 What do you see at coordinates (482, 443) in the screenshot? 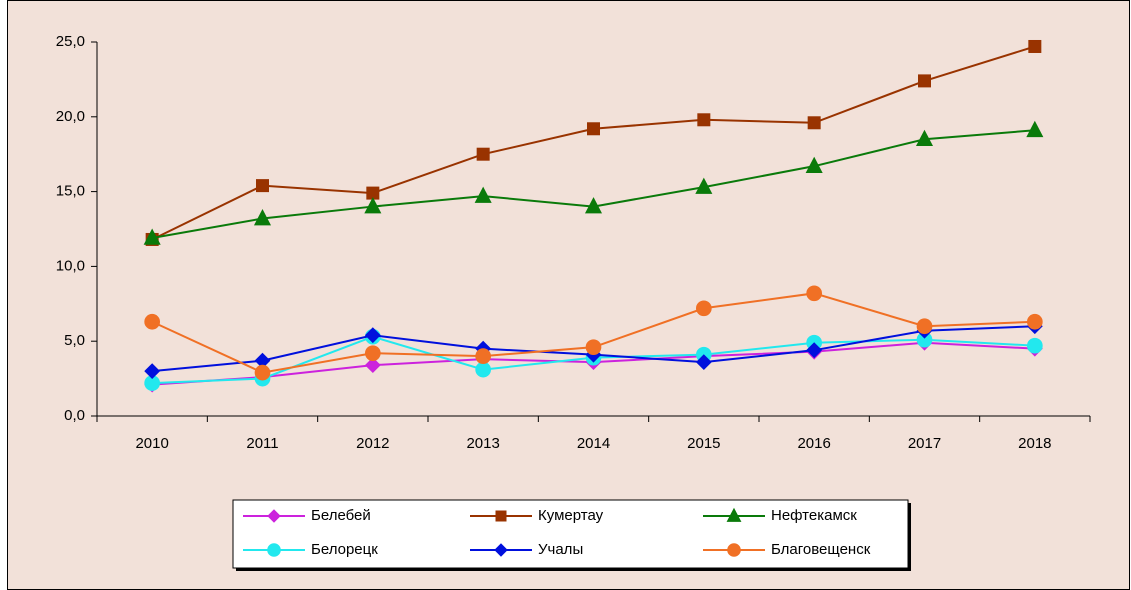
I see `x-tick-label: 2013` at bounding box center [482, 443].